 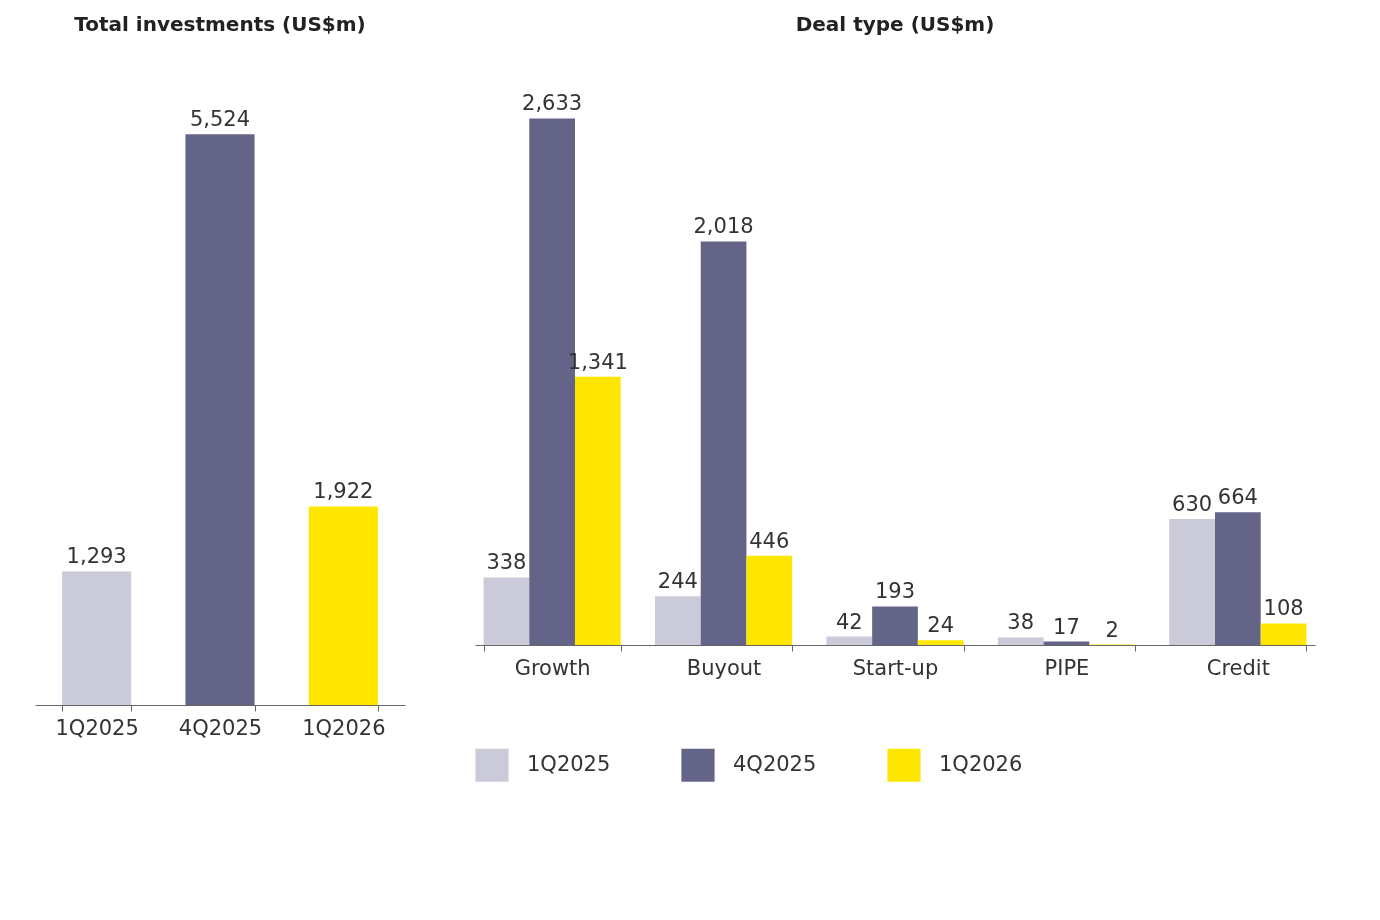 What do you see at coordinates (1238, 667) in the screenshot?
I see `x-tick-label: Credit` at bounding box center [1238, 667].